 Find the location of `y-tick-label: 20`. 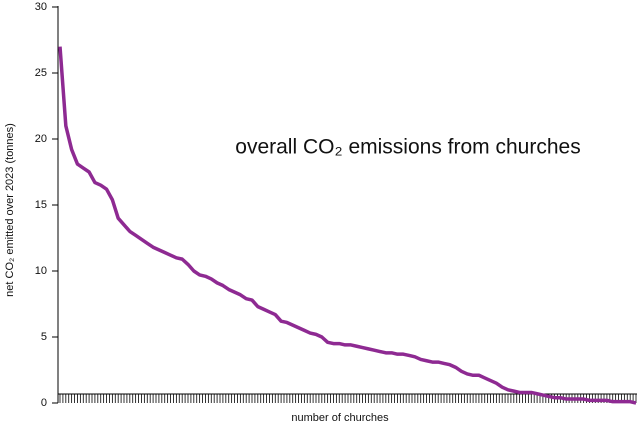

y-tick-label: 20 is located at coordinates (41, 139).